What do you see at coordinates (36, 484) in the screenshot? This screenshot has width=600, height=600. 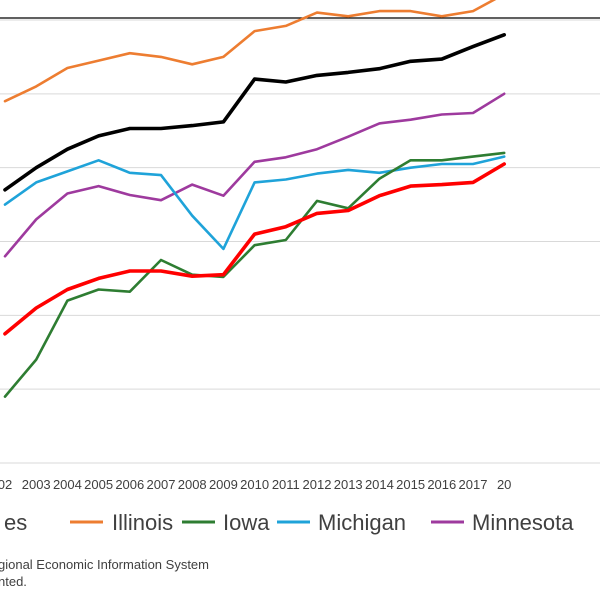 I see `x-tick-label: 2003` at bounding box center [36, 484].